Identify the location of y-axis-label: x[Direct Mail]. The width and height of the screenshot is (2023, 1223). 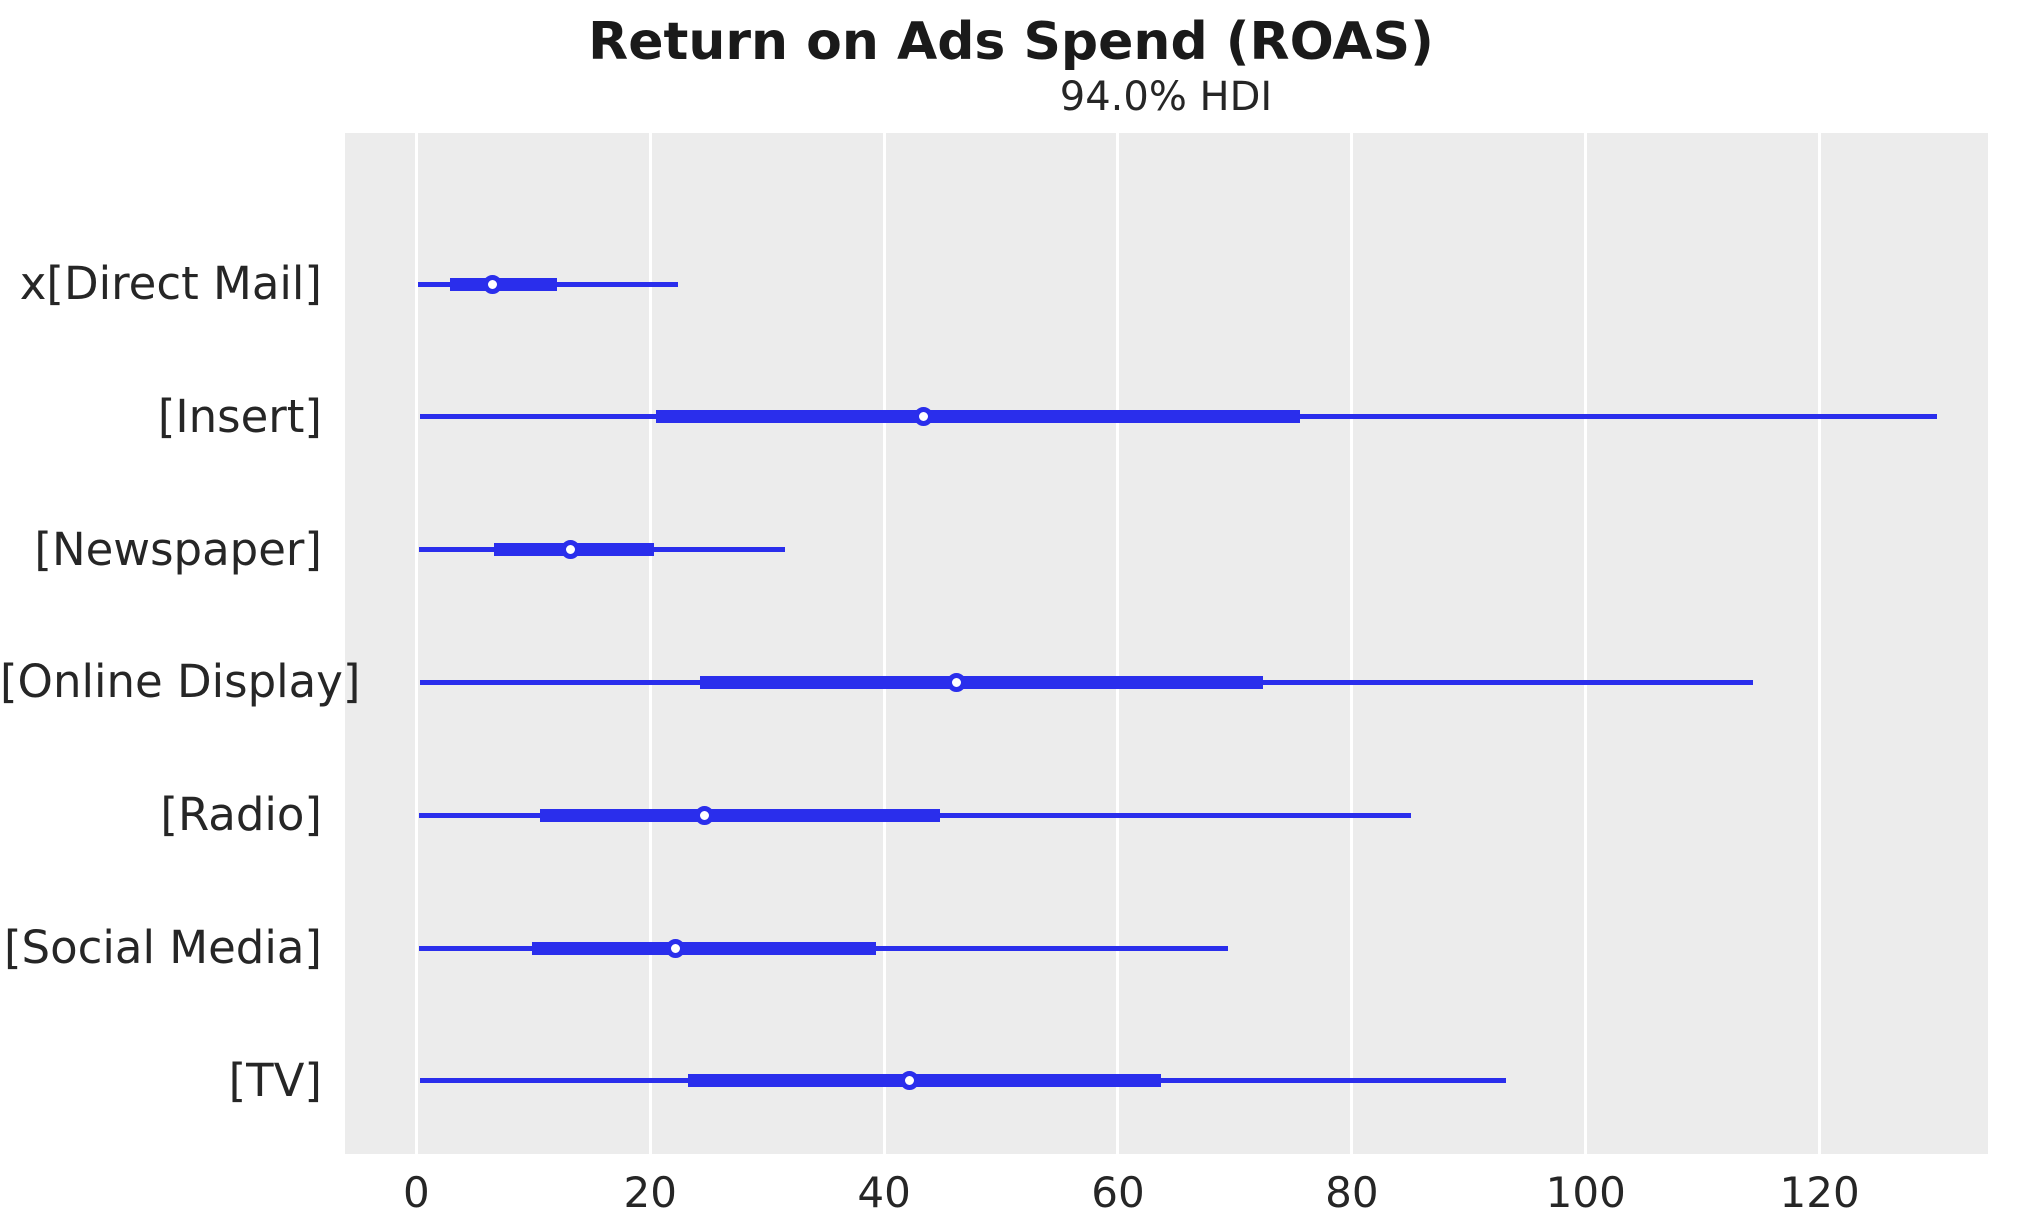
(170, 283).